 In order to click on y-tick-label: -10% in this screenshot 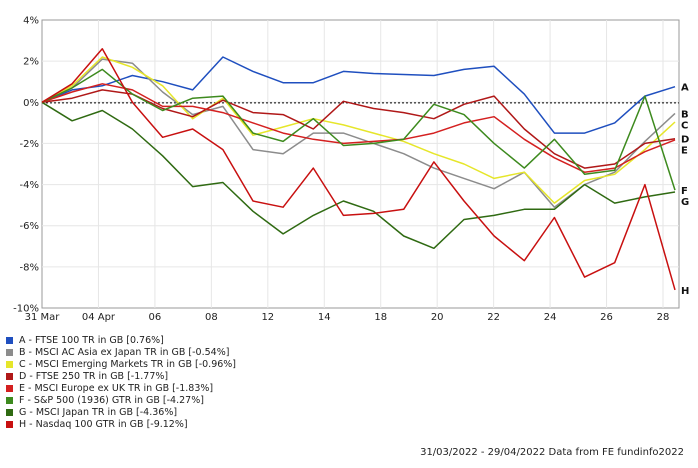, I will do `click(26, 309)`.